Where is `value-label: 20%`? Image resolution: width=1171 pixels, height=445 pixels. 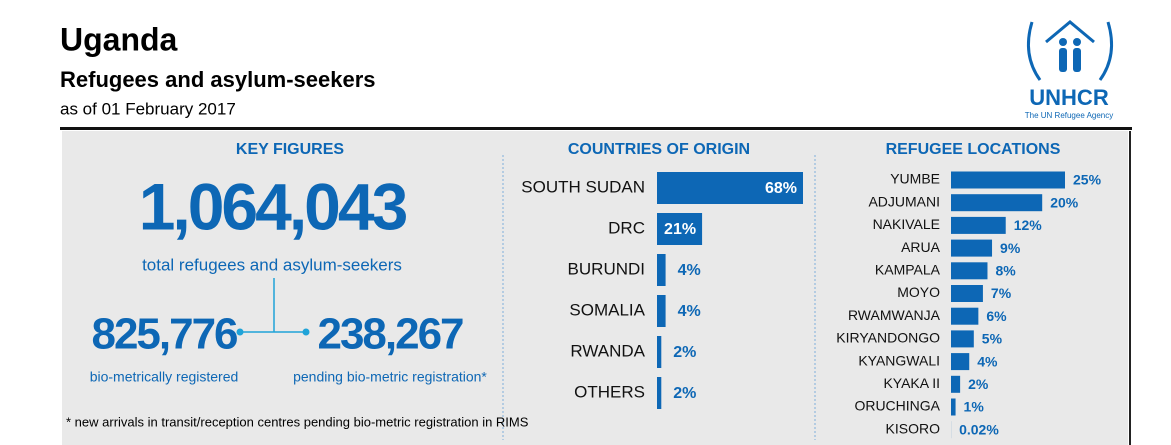
value-label: 20% is located at coordinates (1064, 202).